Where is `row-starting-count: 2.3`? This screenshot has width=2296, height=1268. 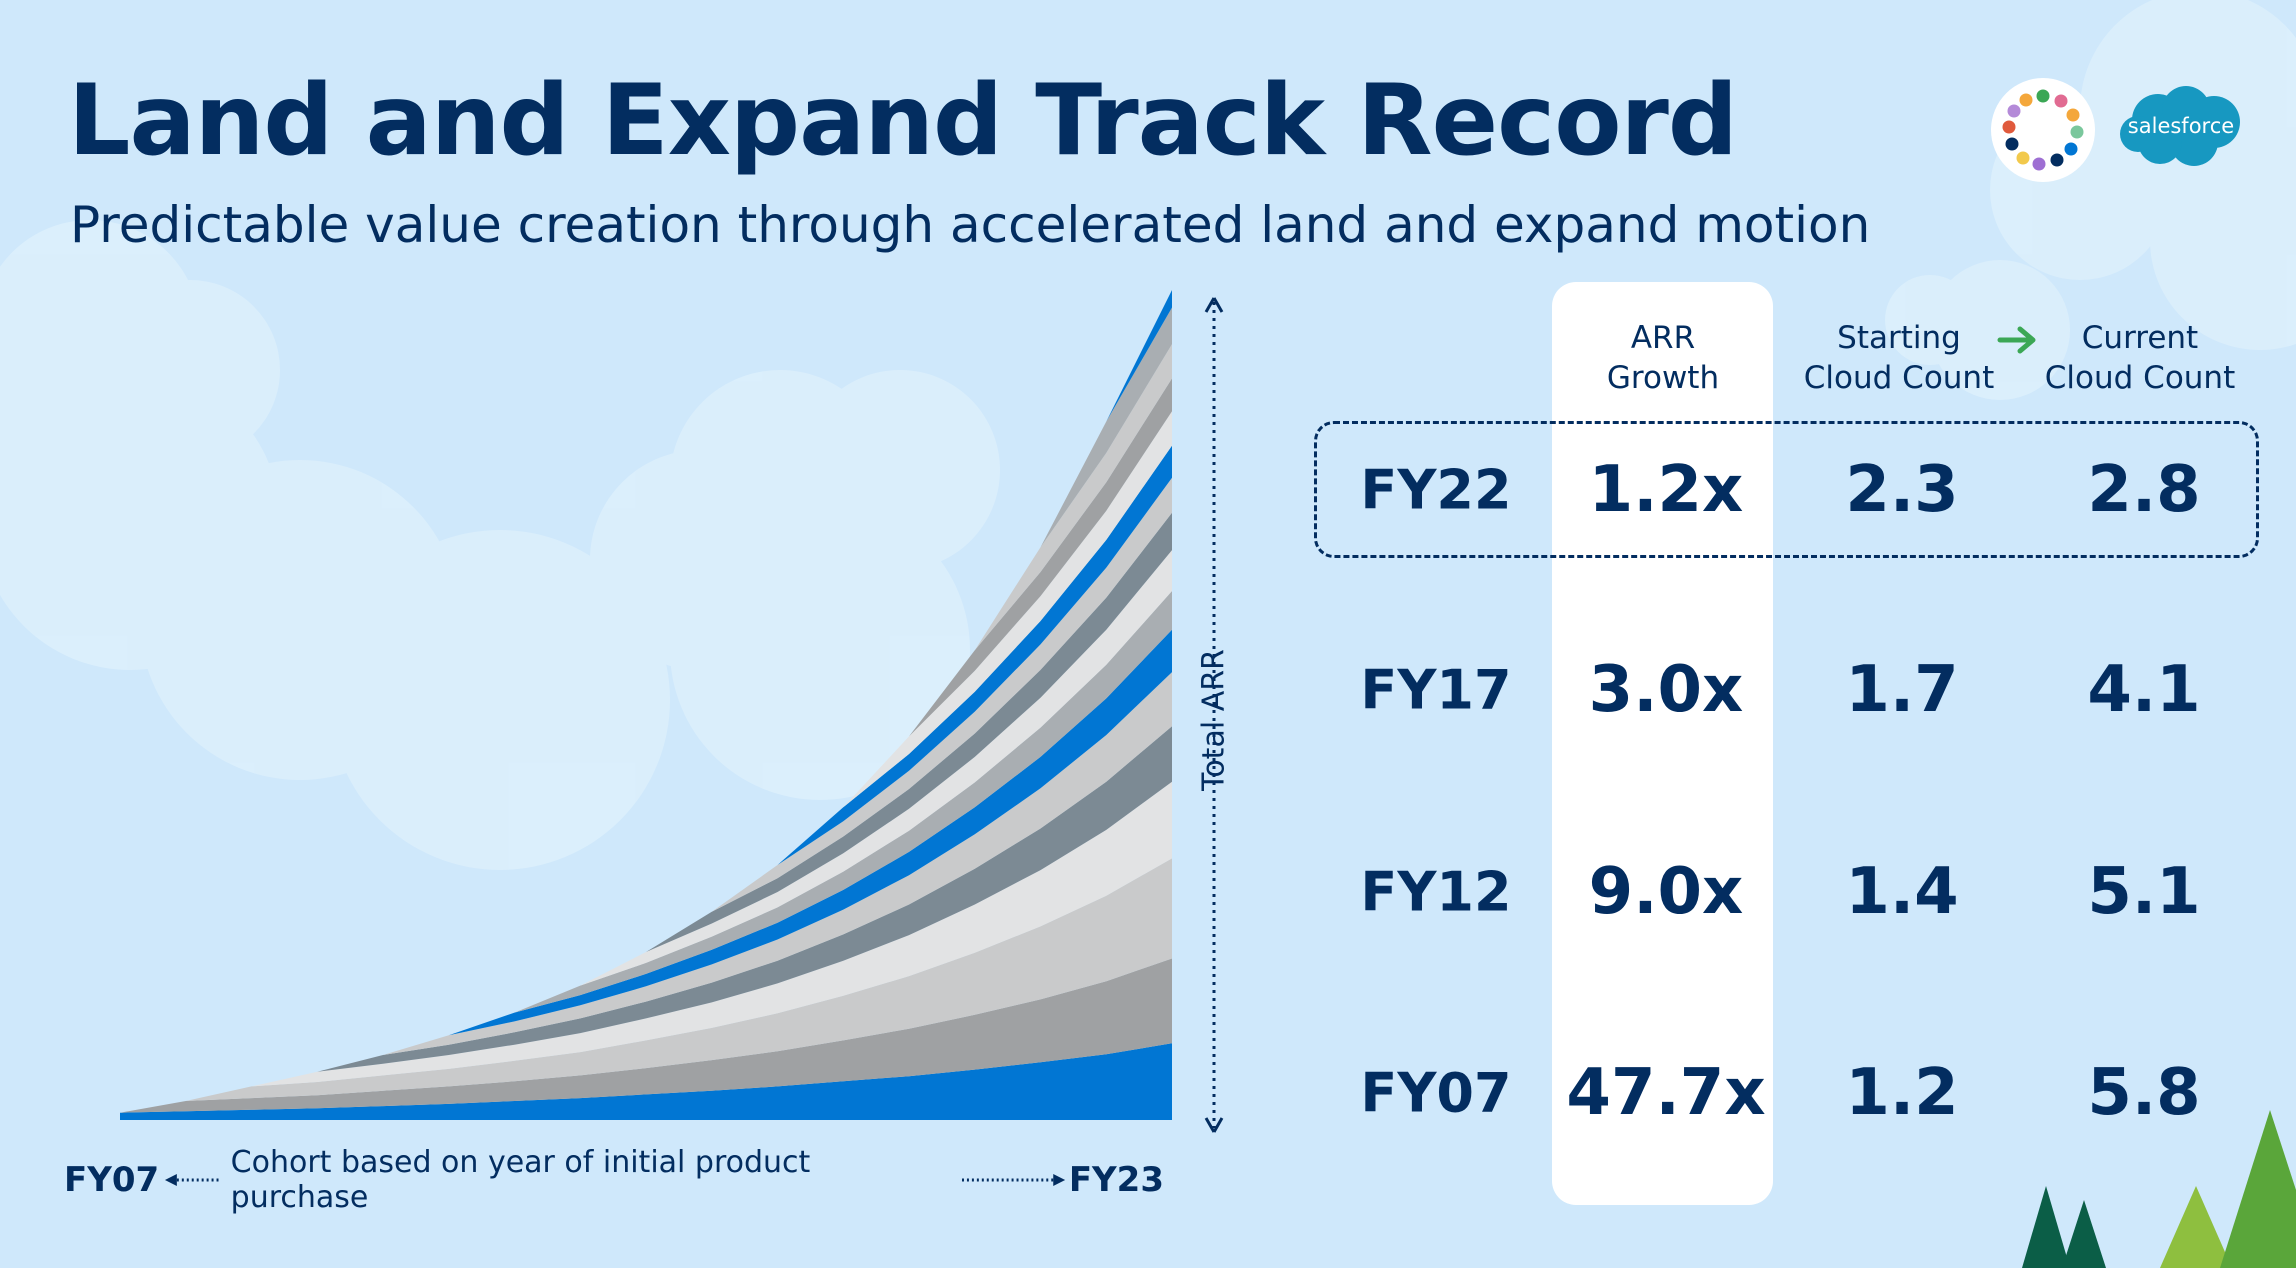 row-starting-count: 2.3 is located at coordinates (1902, 490).